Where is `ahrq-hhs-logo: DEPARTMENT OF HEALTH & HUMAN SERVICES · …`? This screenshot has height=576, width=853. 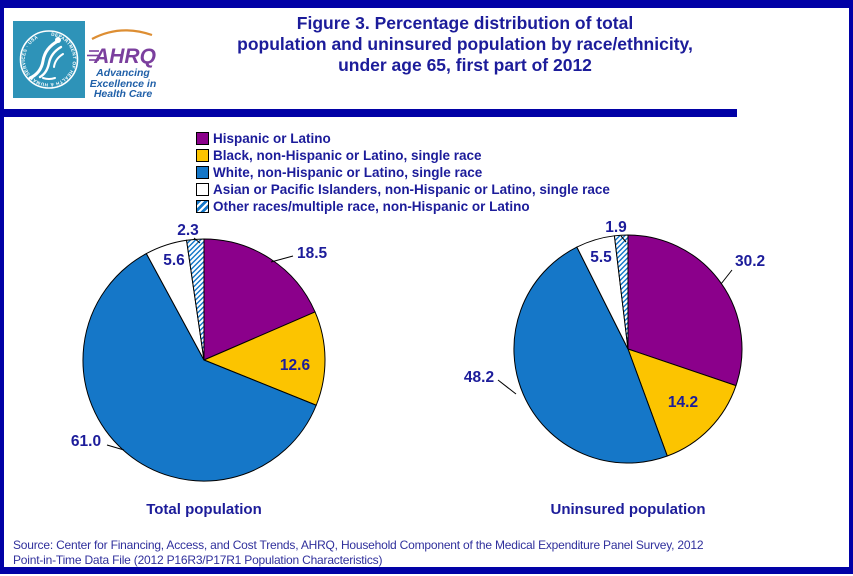 ahrq-hhs-logo: DEPARTMENT OF HEALTH & HUMAN SERVICES · … is located at coordinates (86, 60).